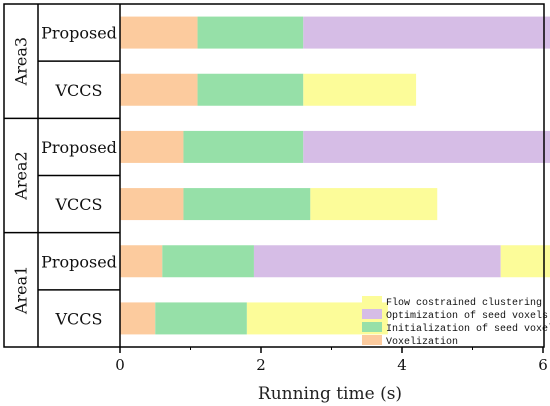 This screenshot has width=550, height=406. I want to click on legend-label: Voxelization, so click(422, 342).